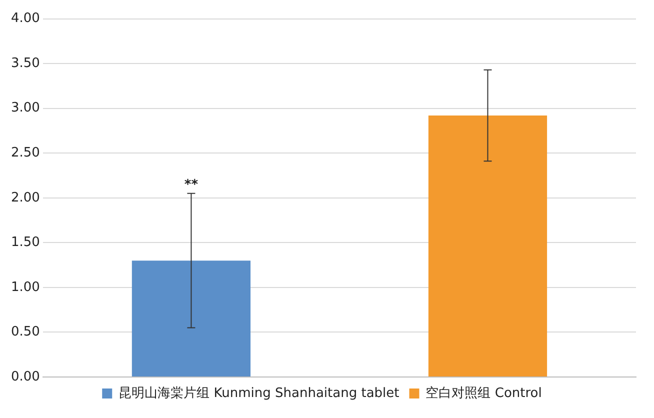 The width and height of the screenshot is (654, 418). Describe the element at coordinates (25, 153) in the screenshot. I see `y-tick-label: 2.50` at that location.